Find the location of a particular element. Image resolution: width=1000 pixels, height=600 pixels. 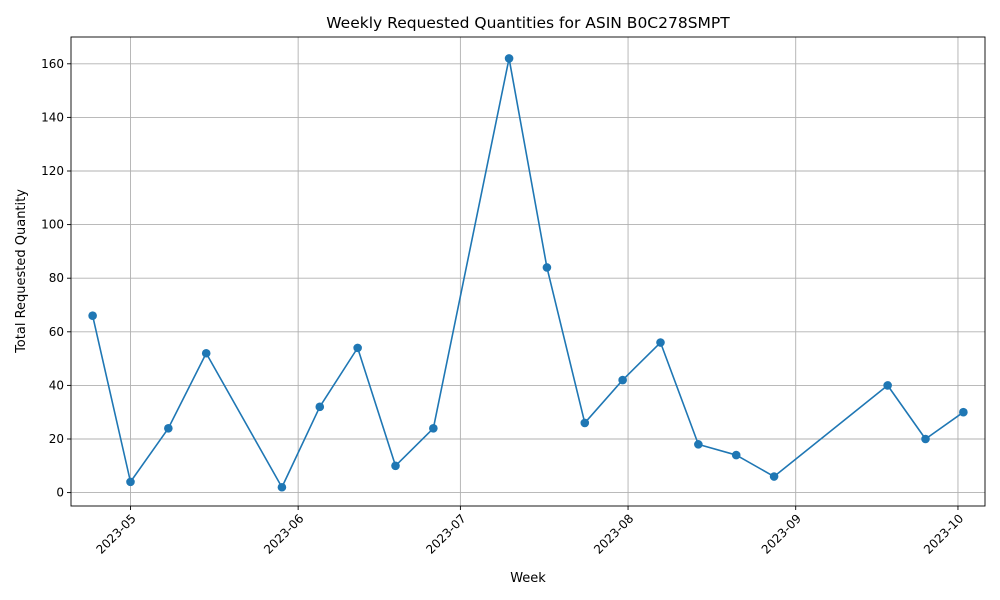

y-tick-label: 40 is located at coordinates (56, 385).